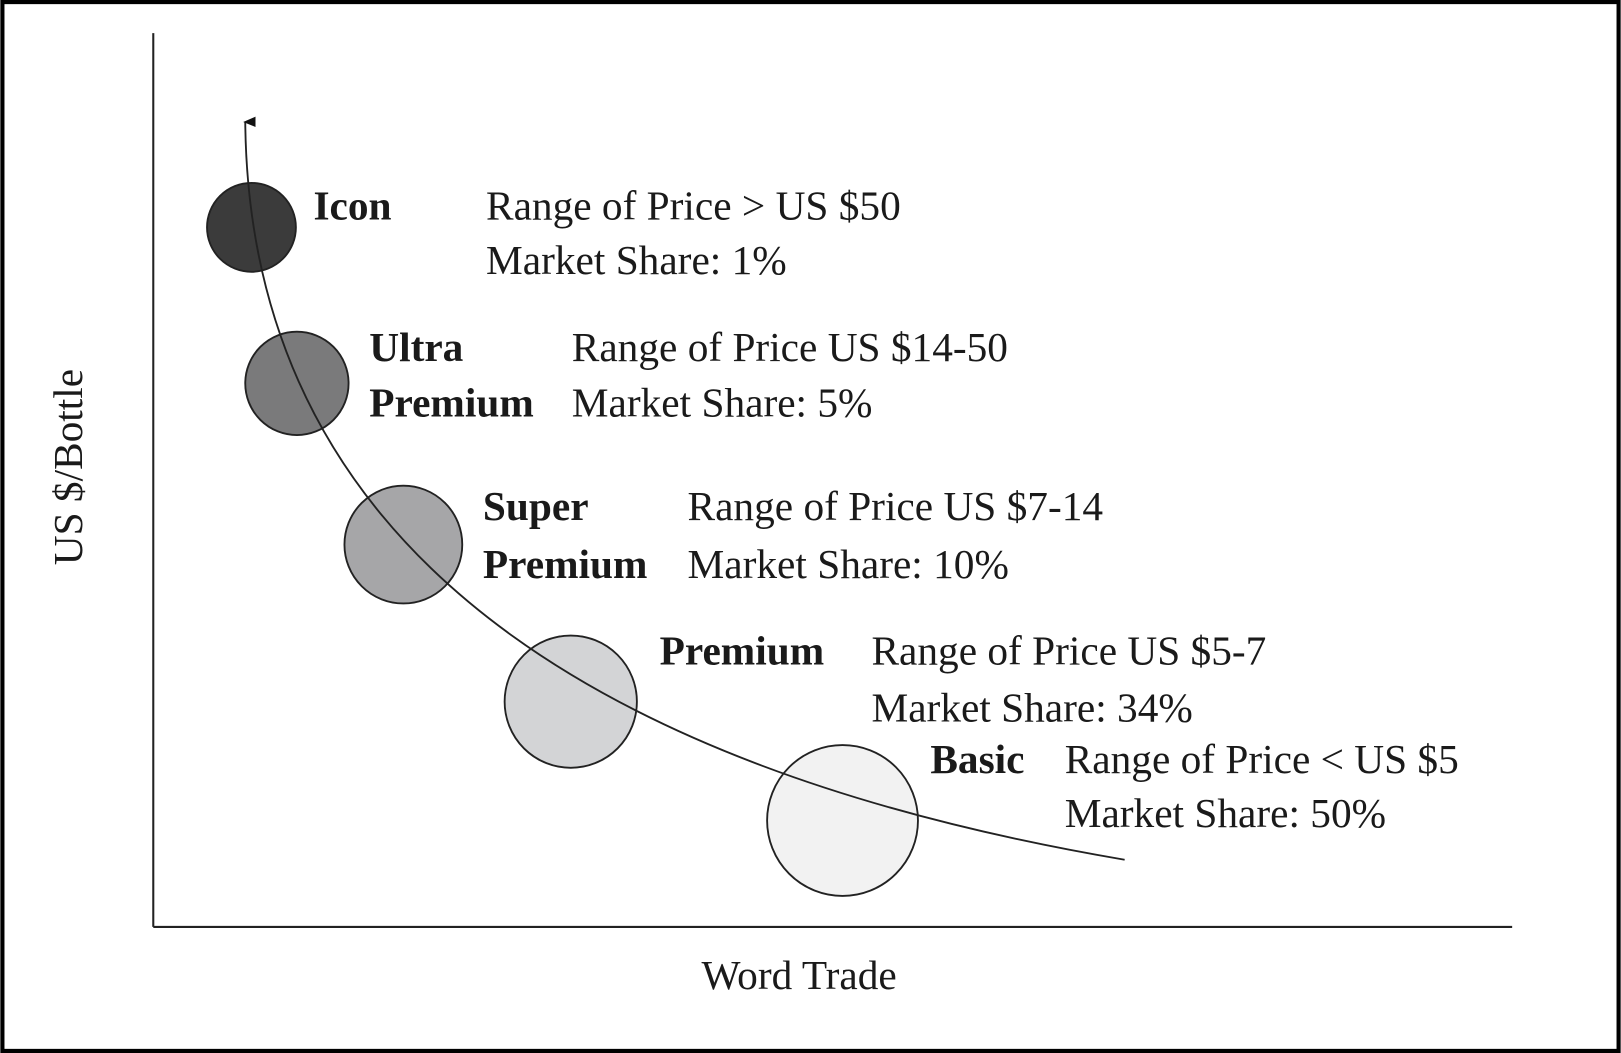 The width and height of the screenshot is (1621, 1053). I want to click on segment-name: Super, so click(536, 506).